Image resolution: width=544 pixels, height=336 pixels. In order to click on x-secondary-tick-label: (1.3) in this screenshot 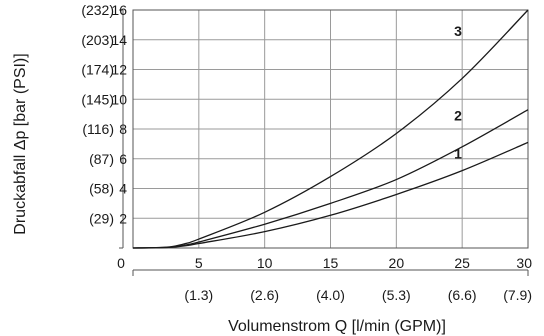, I will do `click(198, 295)`.